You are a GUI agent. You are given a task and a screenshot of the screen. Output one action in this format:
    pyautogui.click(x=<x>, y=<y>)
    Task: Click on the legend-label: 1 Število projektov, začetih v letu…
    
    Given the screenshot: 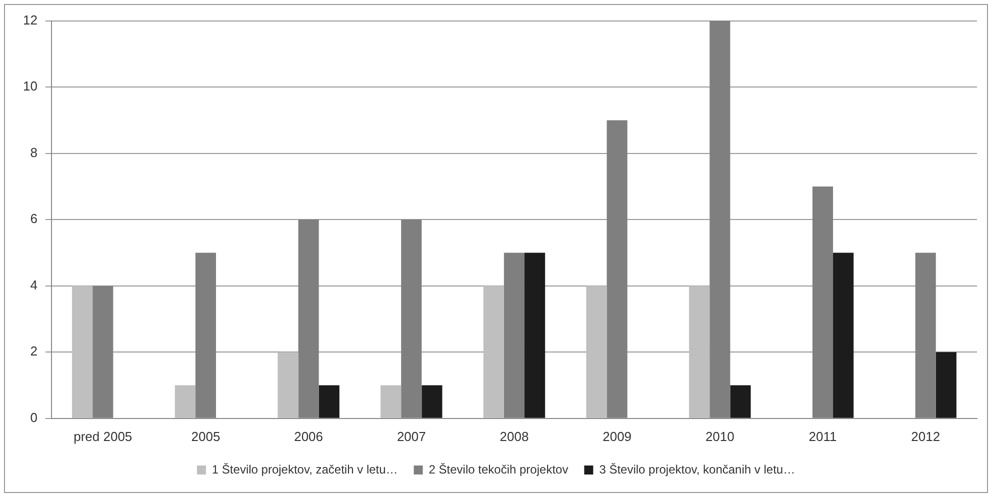 What is the action you would take?
    pyautogui.click(x=305, y=469)
    